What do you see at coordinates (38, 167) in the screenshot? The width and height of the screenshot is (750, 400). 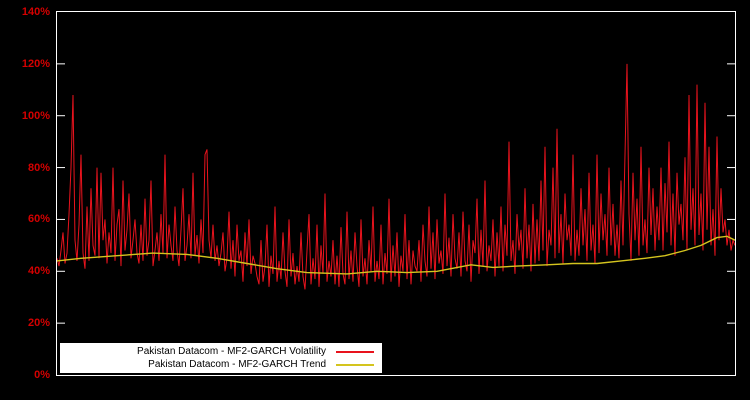 I see `y-tick-label: 80%` at bounding box center [38, 167].